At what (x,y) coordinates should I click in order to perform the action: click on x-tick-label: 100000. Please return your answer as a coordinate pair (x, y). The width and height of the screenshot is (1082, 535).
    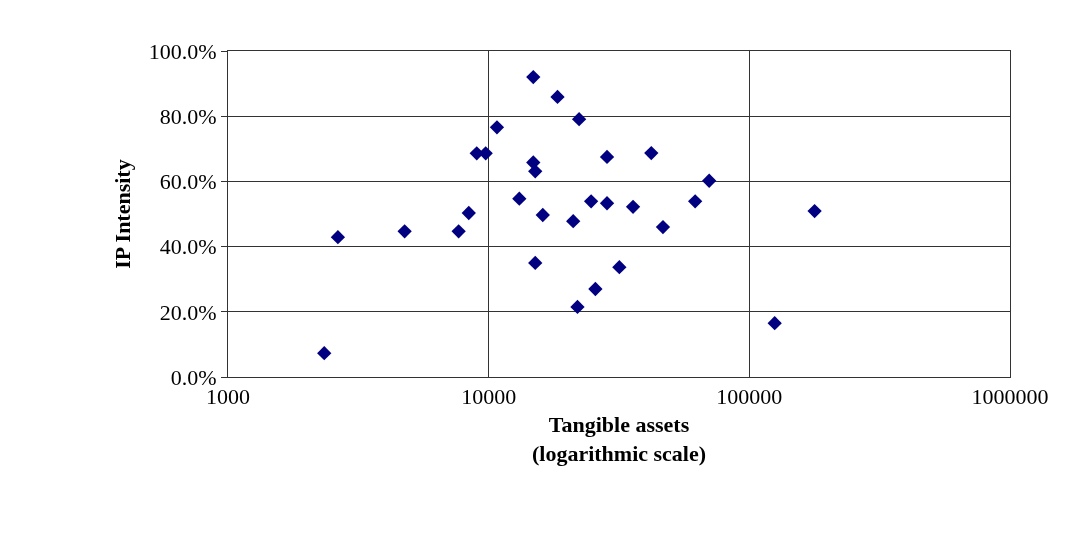
    Looking at the image, I should click on (749, 397).